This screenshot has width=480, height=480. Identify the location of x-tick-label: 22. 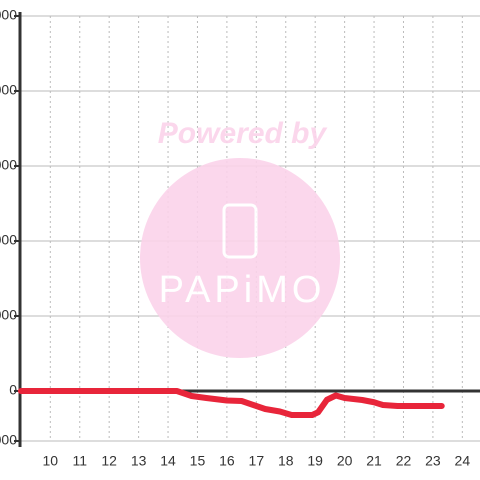
(404, 461).